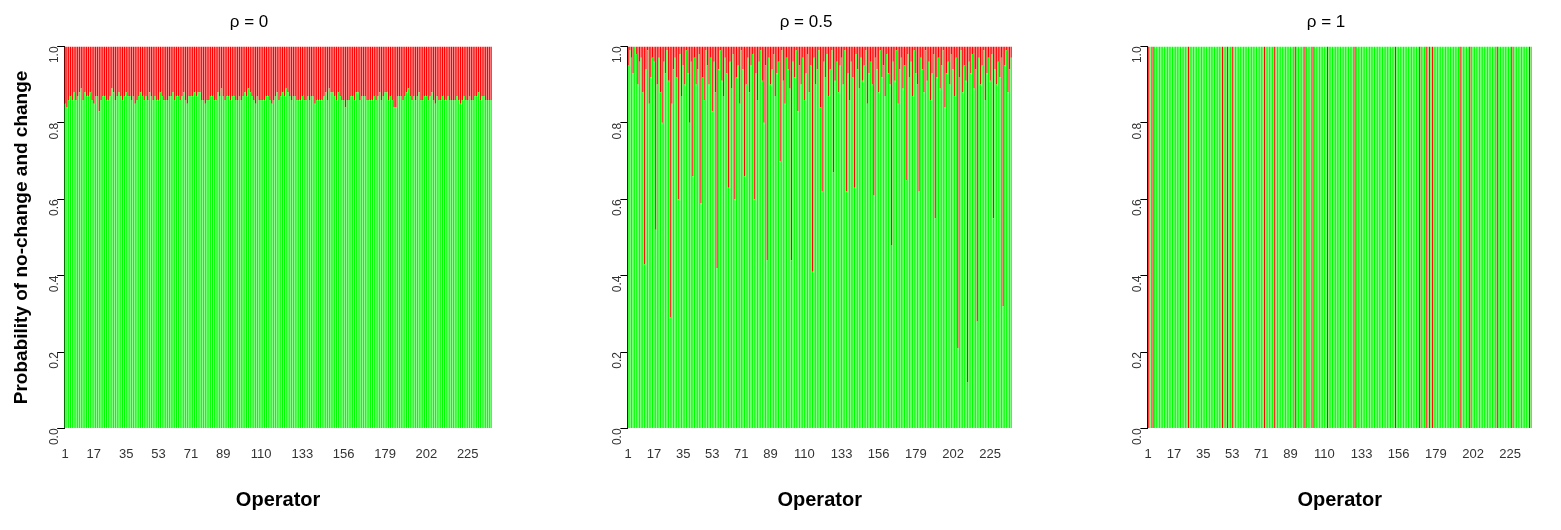 The height and width of the screenshot is (530, 1561). Describe the element at coordinates (806, 21) in the screenshot. I see `chart-title: ρ = 0.5` at that location.